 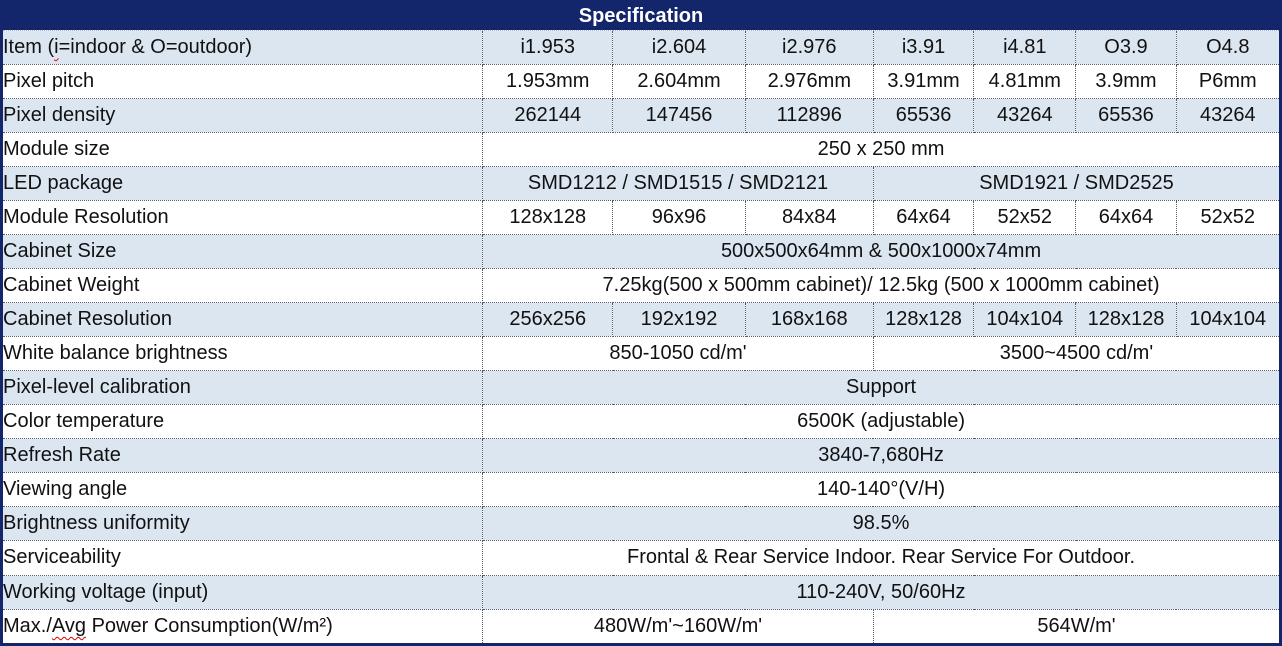 I want to click on label-text: =indoor & O=outdoor), so click(x=155, y=47).